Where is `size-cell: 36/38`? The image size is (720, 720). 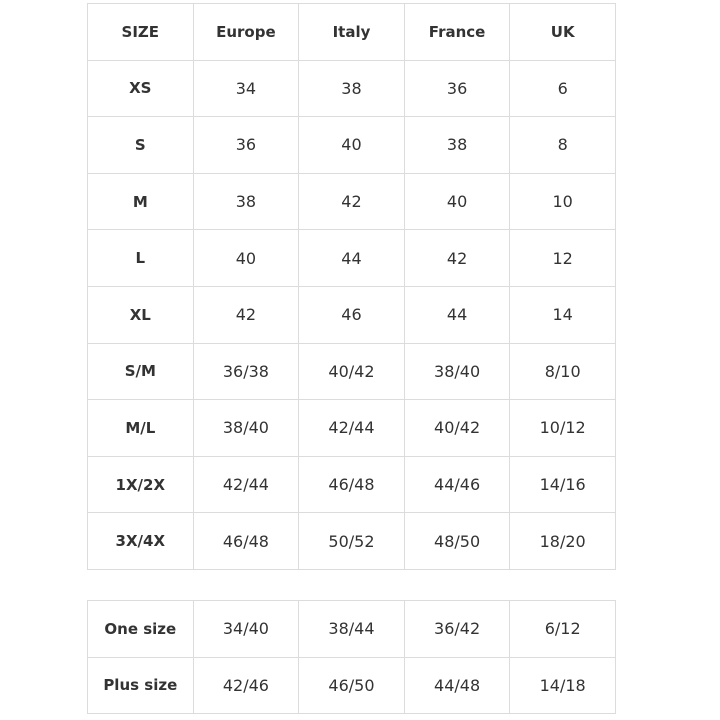 size-cell: 36/38 is located at coordinates (246, 371).